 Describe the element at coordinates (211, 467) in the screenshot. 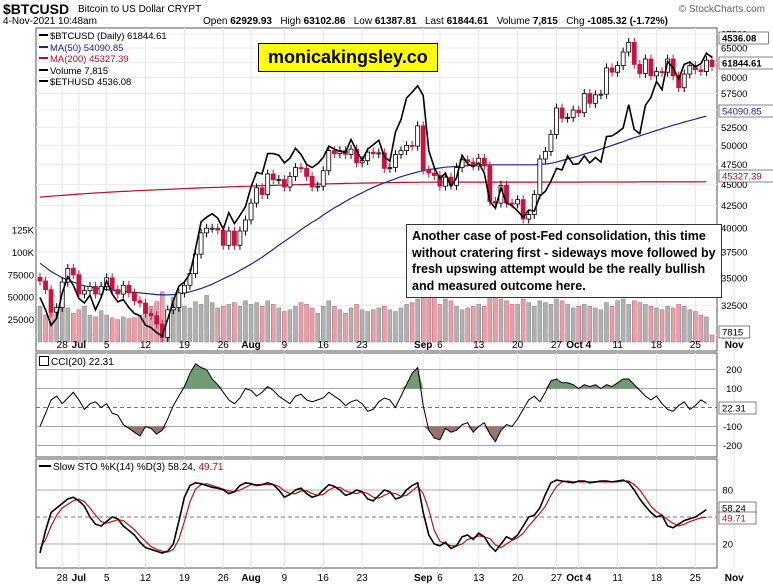

I see `sto-legend-d-value: 49.71` at that location.